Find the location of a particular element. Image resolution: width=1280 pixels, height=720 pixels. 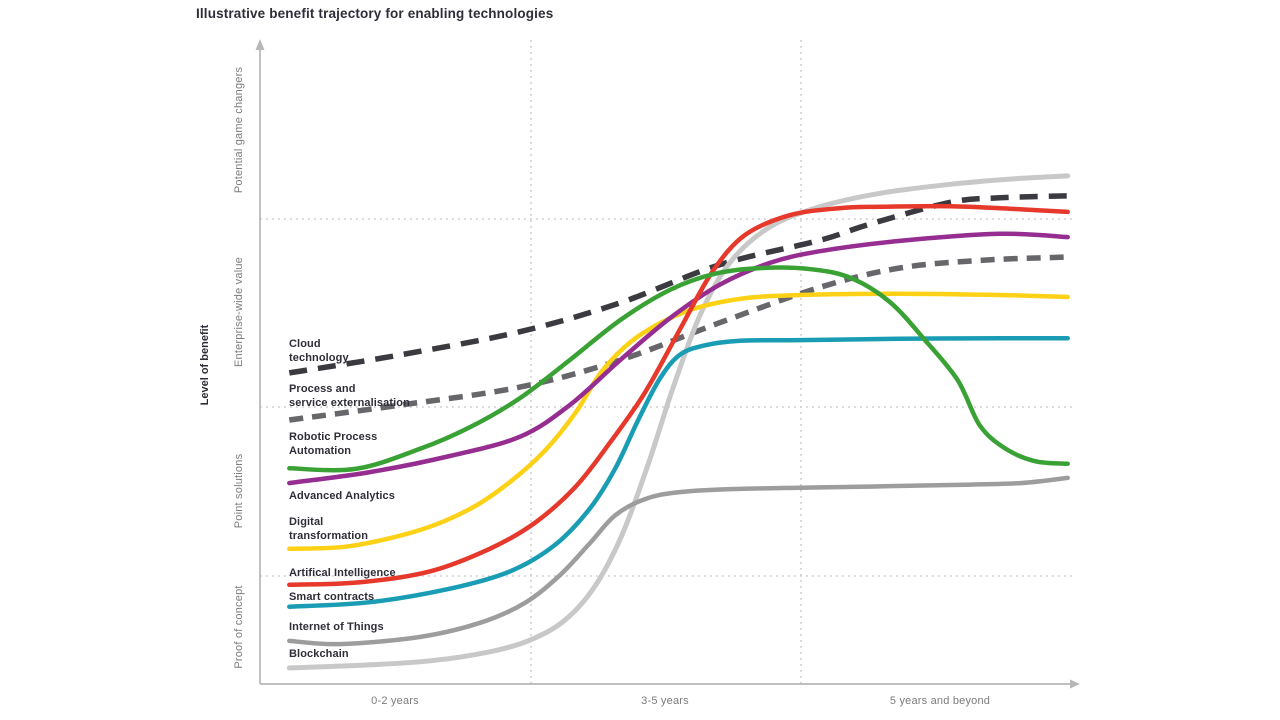

x-tick-label-3: 5 years and beyond is located at coordinates (940, 701).